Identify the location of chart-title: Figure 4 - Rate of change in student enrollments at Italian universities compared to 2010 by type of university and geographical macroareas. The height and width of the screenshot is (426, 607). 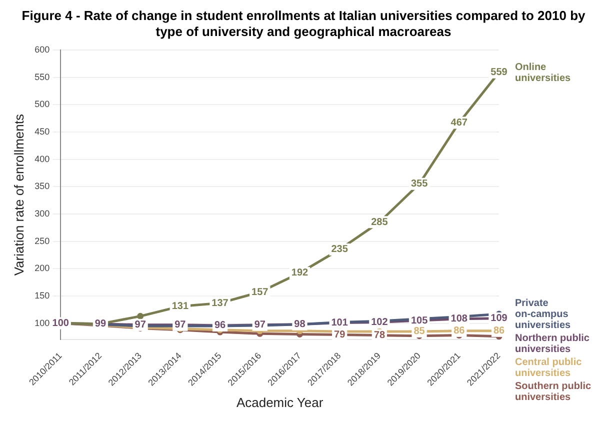
(303, 24).